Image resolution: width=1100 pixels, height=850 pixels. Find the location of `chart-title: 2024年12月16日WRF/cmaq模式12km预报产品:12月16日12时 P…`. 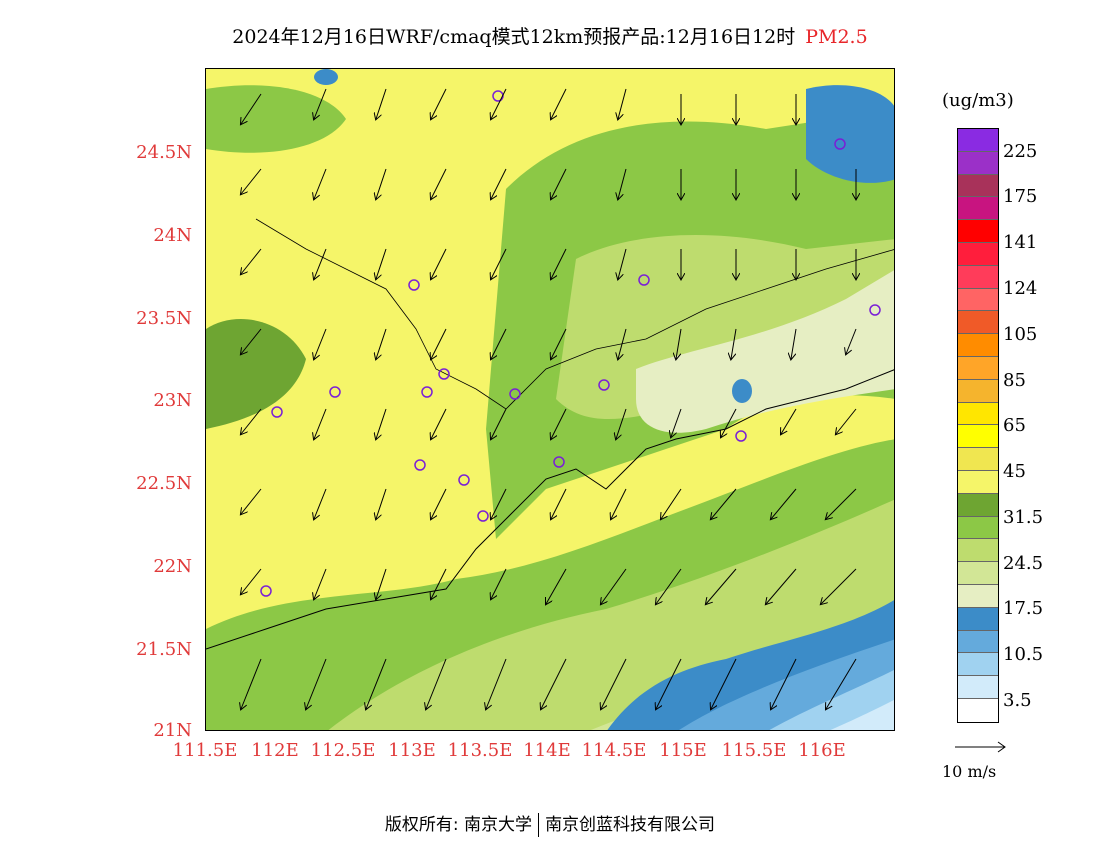

chart-title: 2024年12月16日WRF/cmaq模式12km预报产品:12月16日12时 P… is located at coordinates (550, 35).